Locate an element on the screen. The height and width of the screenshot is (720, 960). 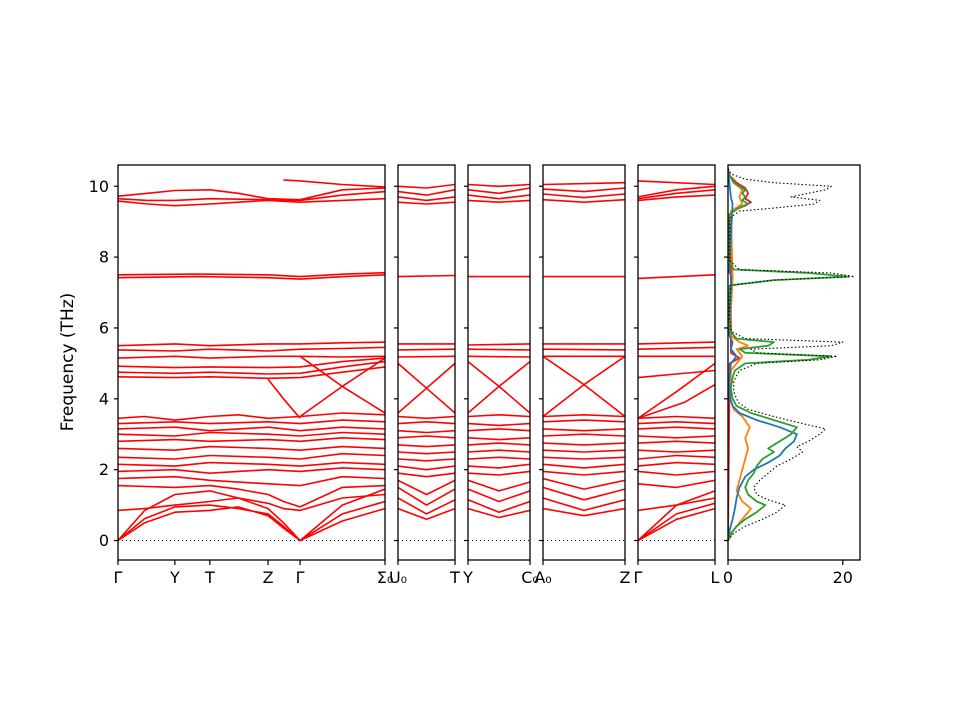
svg-text: 4 is located at coordinates (104, 398).